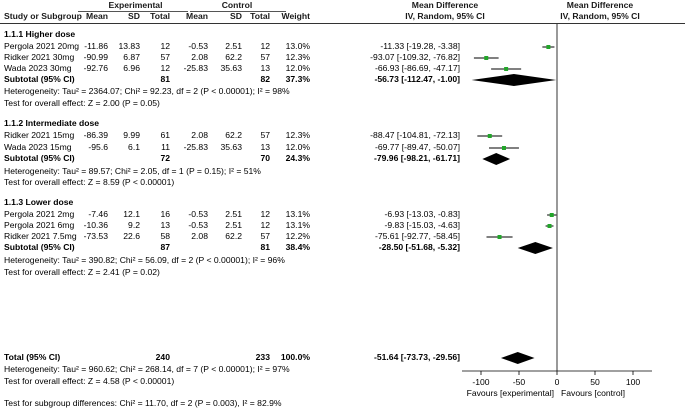 The height and width of the screenshot is (409, 685). Describe the element at coordinates (297, 247) in the screenshot. I see `weight: 38.4%` at that location.